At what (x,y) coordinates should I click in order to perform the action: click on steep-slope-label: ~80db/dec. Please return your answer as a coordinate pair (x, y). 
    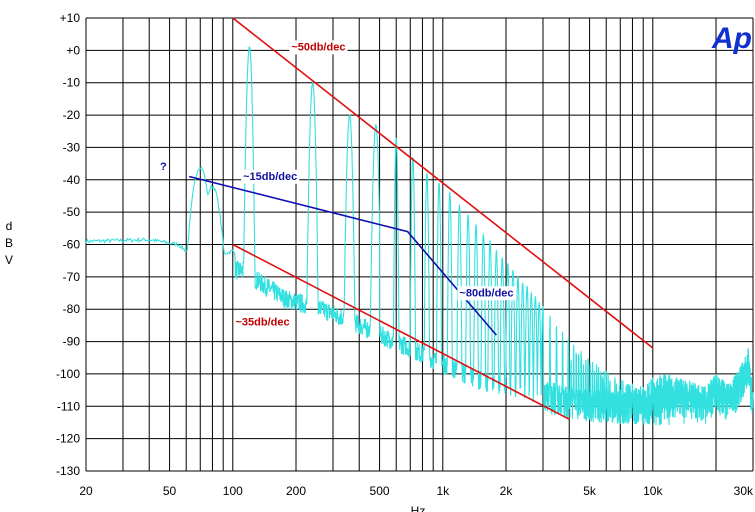
    Looking at the image, I should click on (486, 293).